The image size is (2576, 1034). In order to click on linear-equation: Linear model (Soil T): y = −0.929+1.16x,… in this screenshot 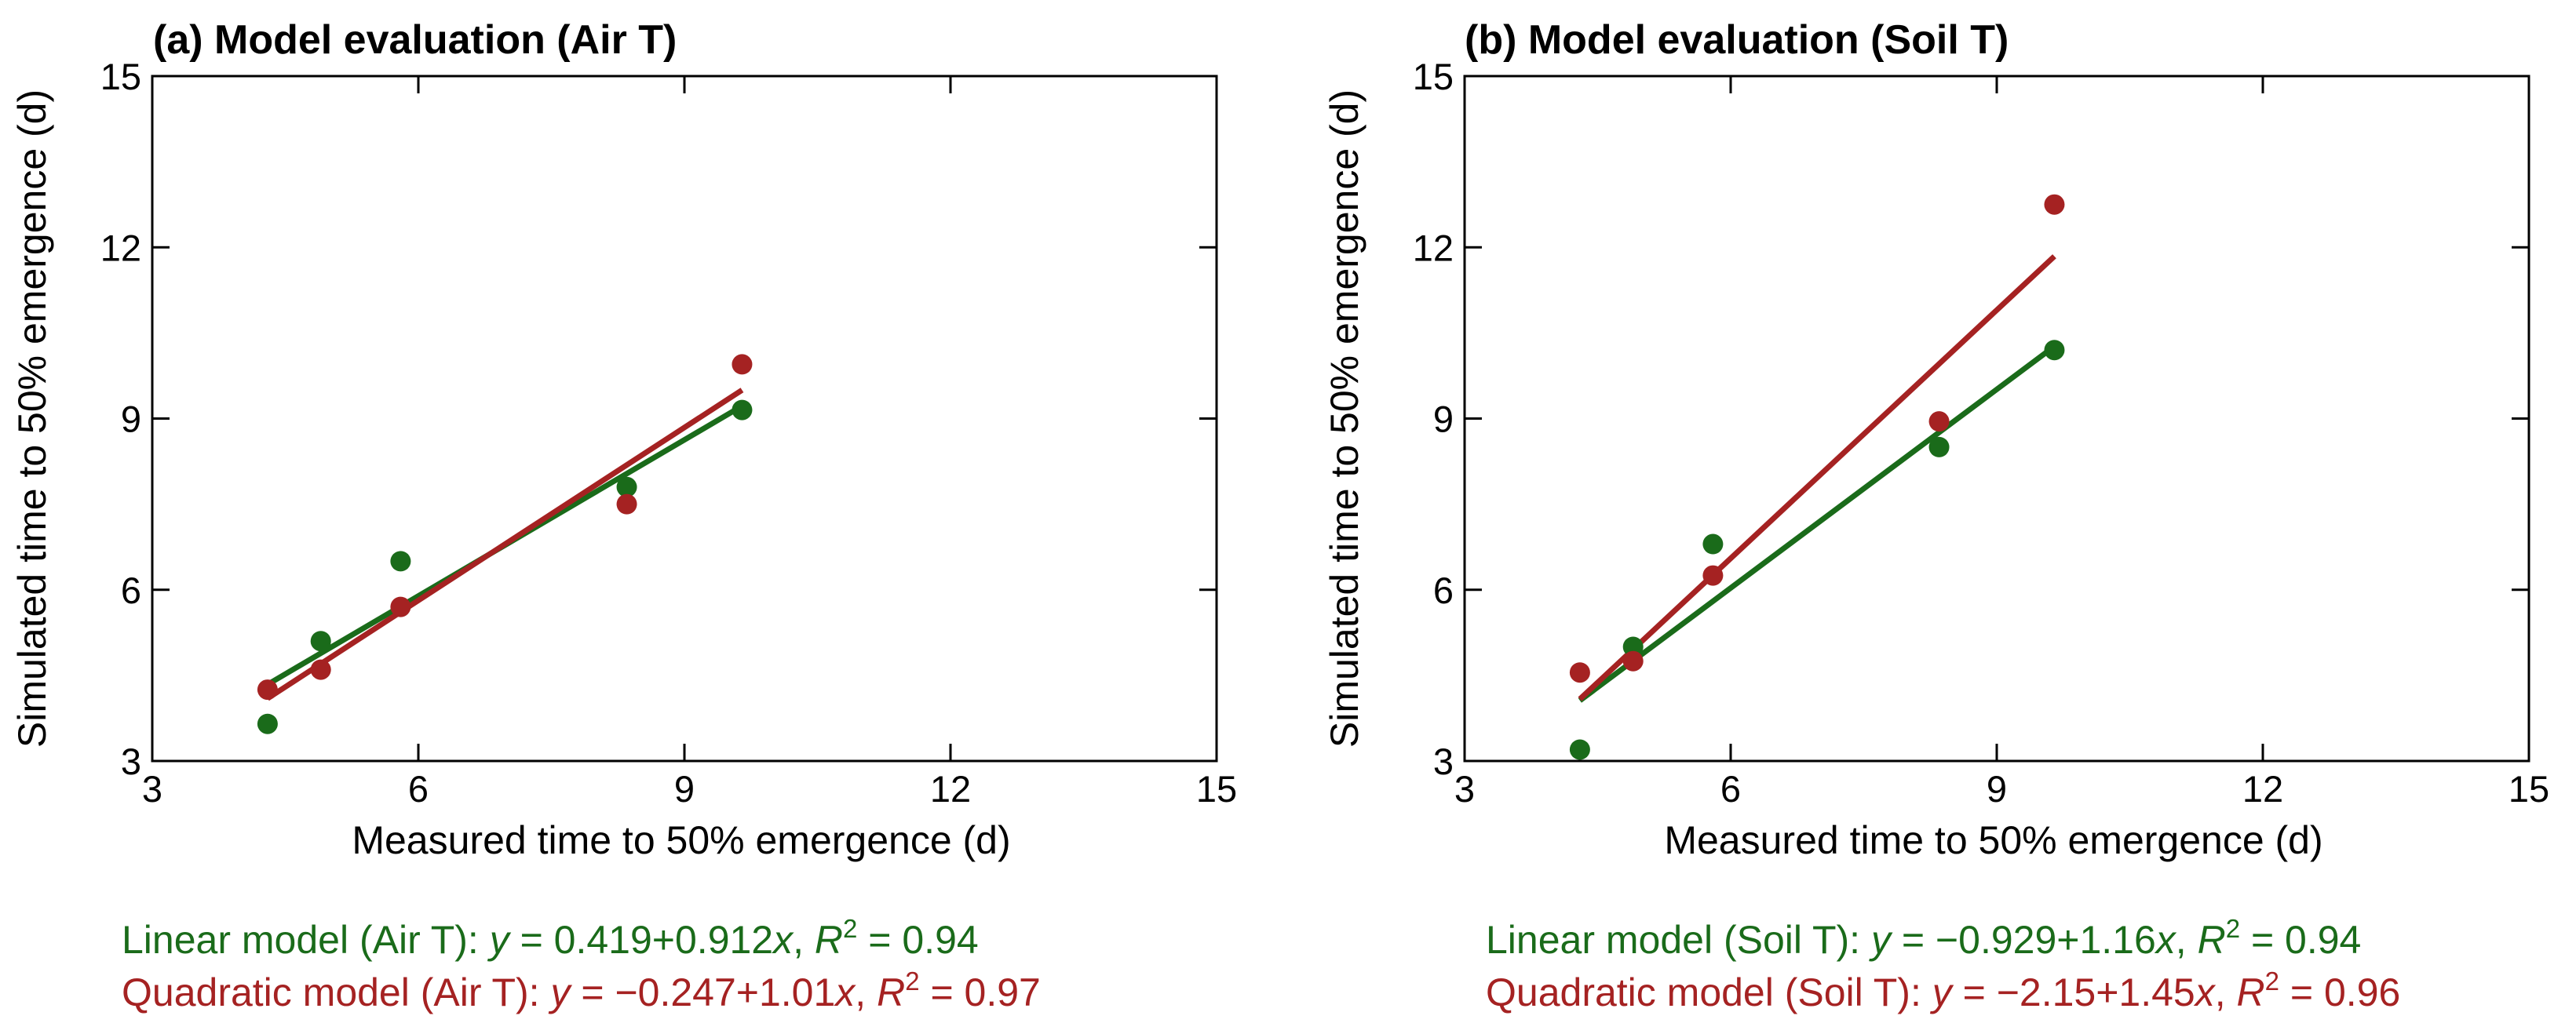, I will do `click(1923, 938)`.